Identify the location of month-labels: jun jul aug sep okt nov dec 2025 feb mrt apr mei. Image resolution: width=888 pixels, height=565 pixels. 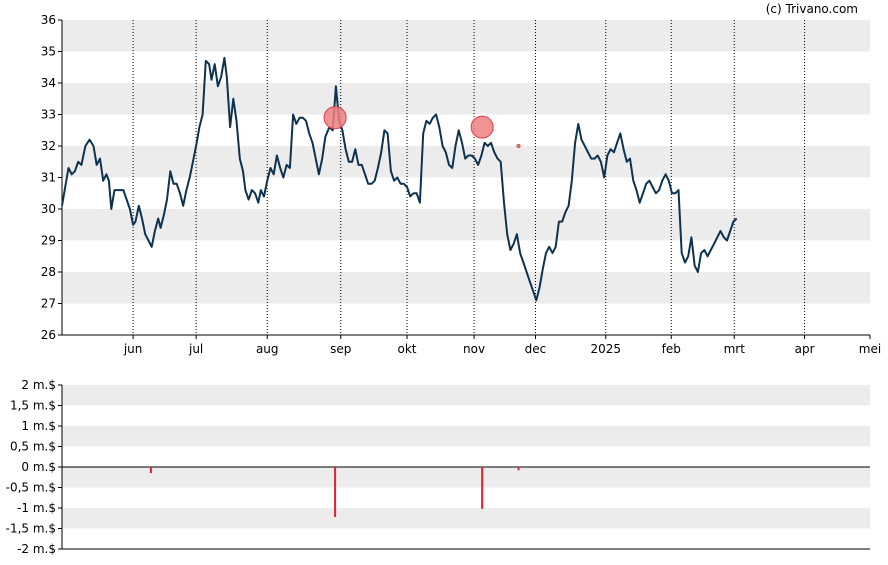
(502, 345).